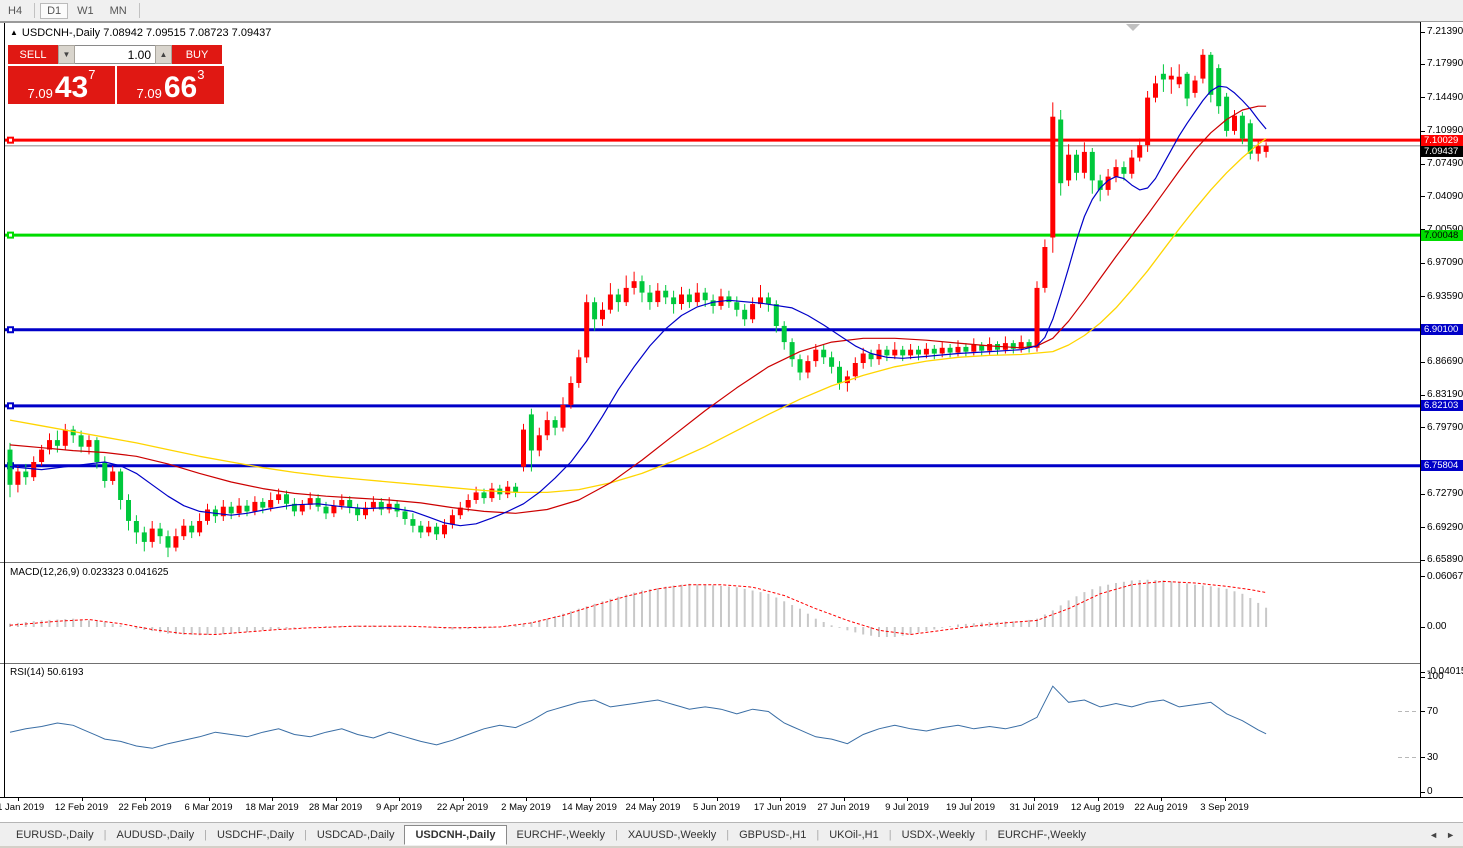  Describe the element at coordinates (85, 10) in the screenshot. I see `timeframe-button-w1: W1` at that location.